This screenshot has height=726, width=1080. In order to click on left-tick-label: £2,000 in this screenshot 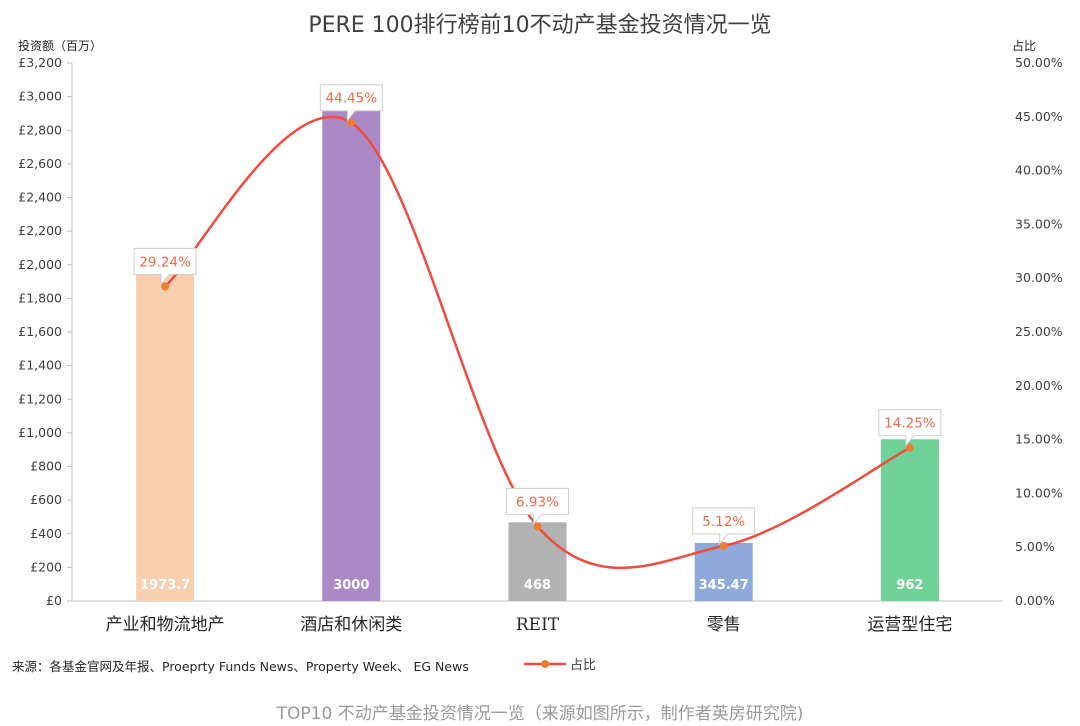, I will do `click(40, 264)`.